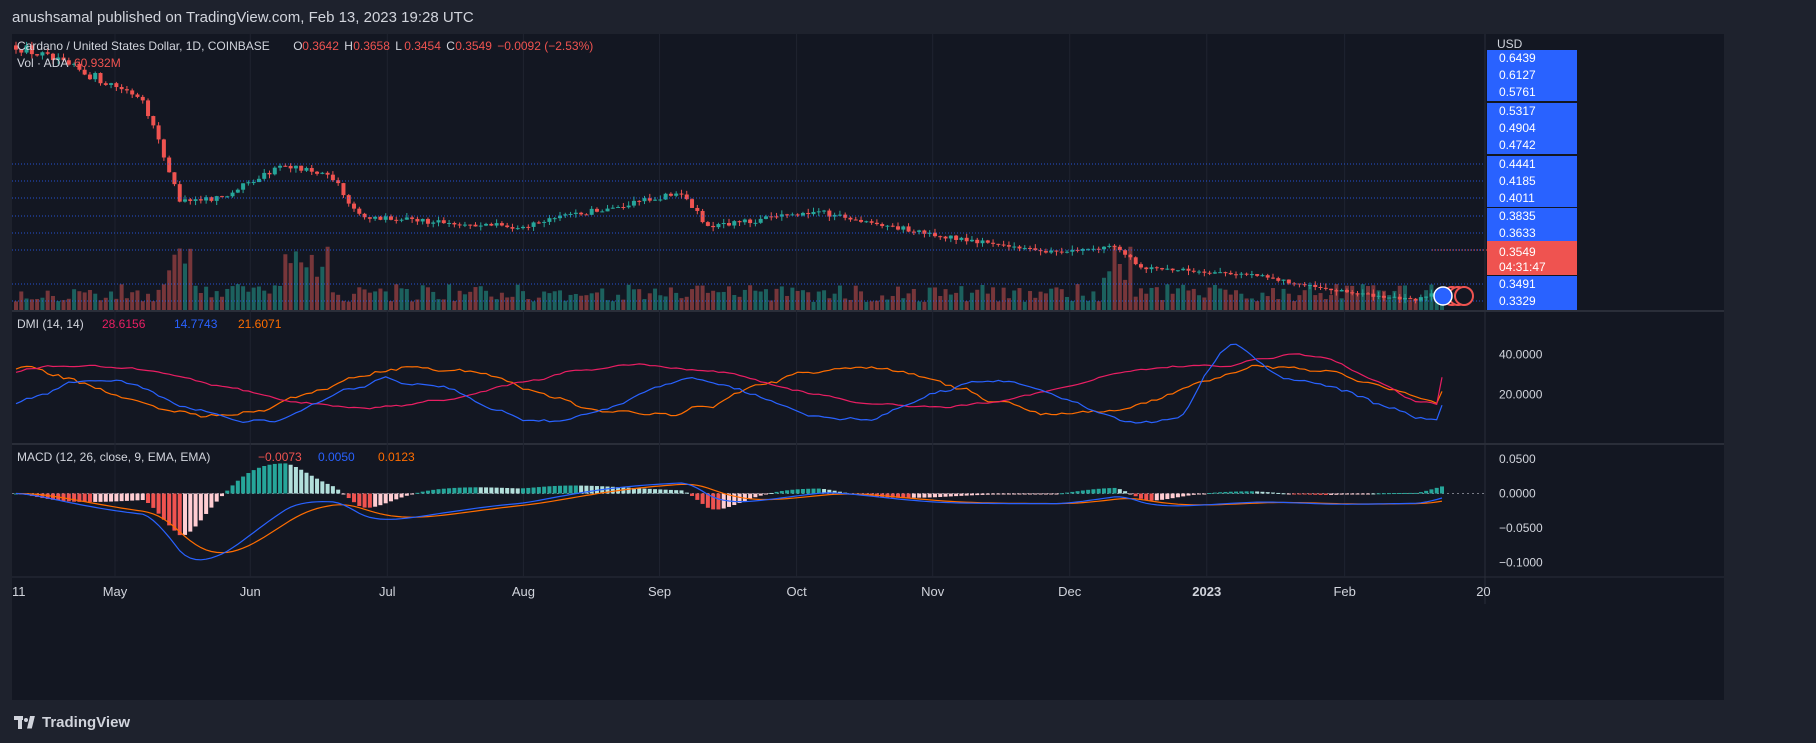  I want to click on footer: TradingView, so click(908, 721).